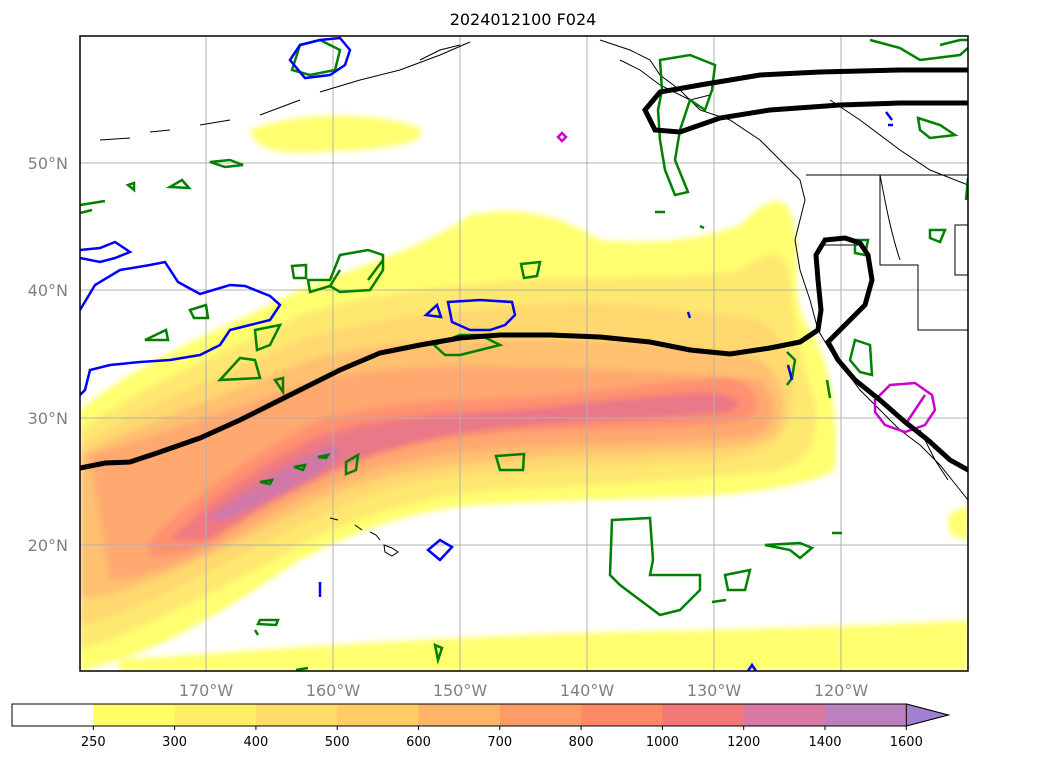  I want to click on lat-label-40n: 40°N, so click(48, 290).